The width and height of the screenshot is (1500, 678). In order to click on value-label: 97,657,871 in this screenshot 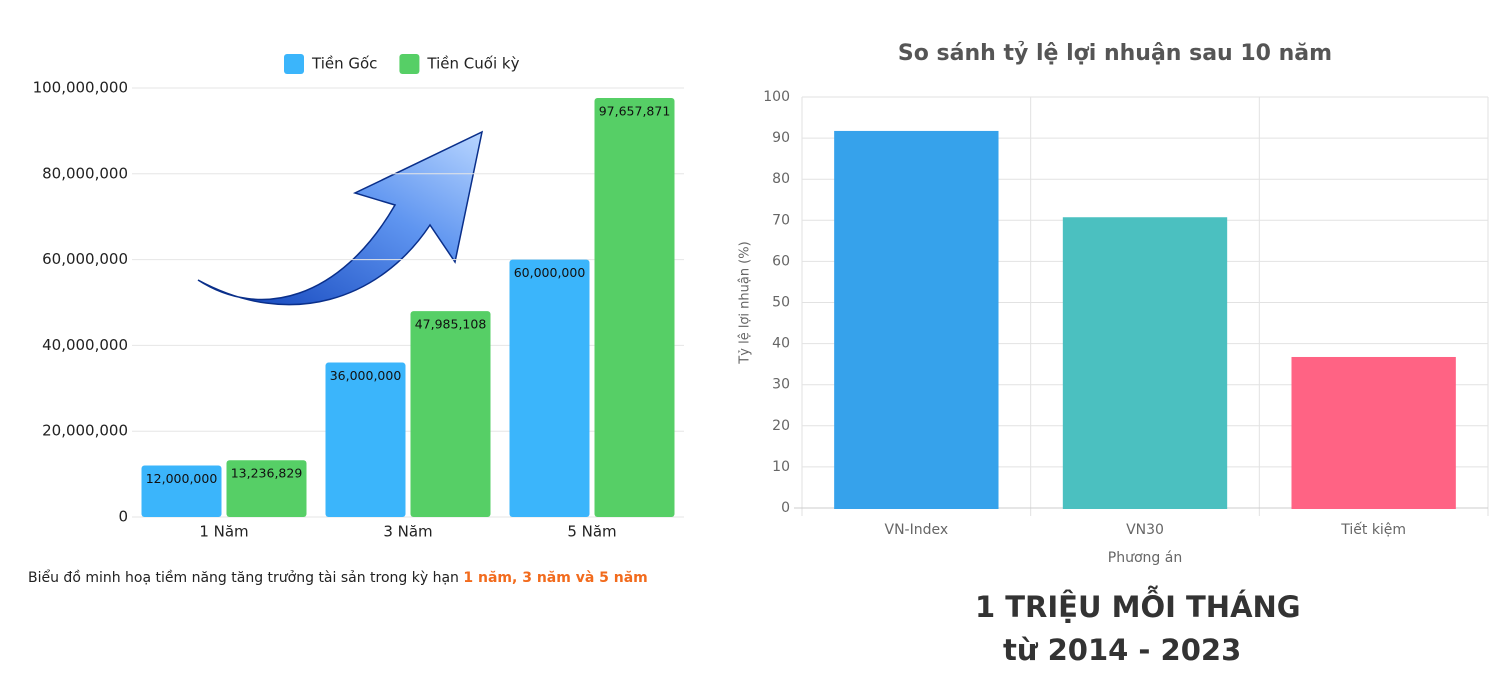, I will do `click(635, 111)`.